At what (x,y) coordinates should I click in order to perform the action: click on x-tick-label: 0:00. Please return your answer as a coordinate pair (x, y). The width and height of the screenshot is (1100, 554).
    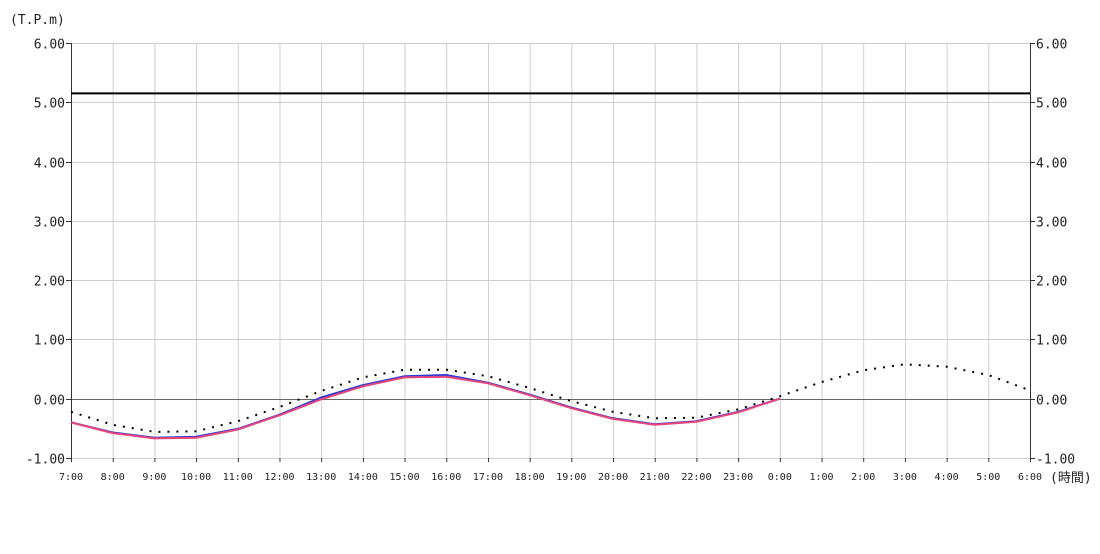
    Looking at the image, I should click on (780, 477).